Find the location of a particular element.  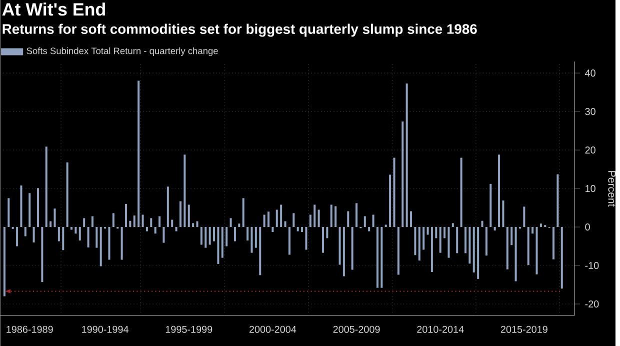

x-tick-label: 1990-1994 is located at coordinates (105, 329).